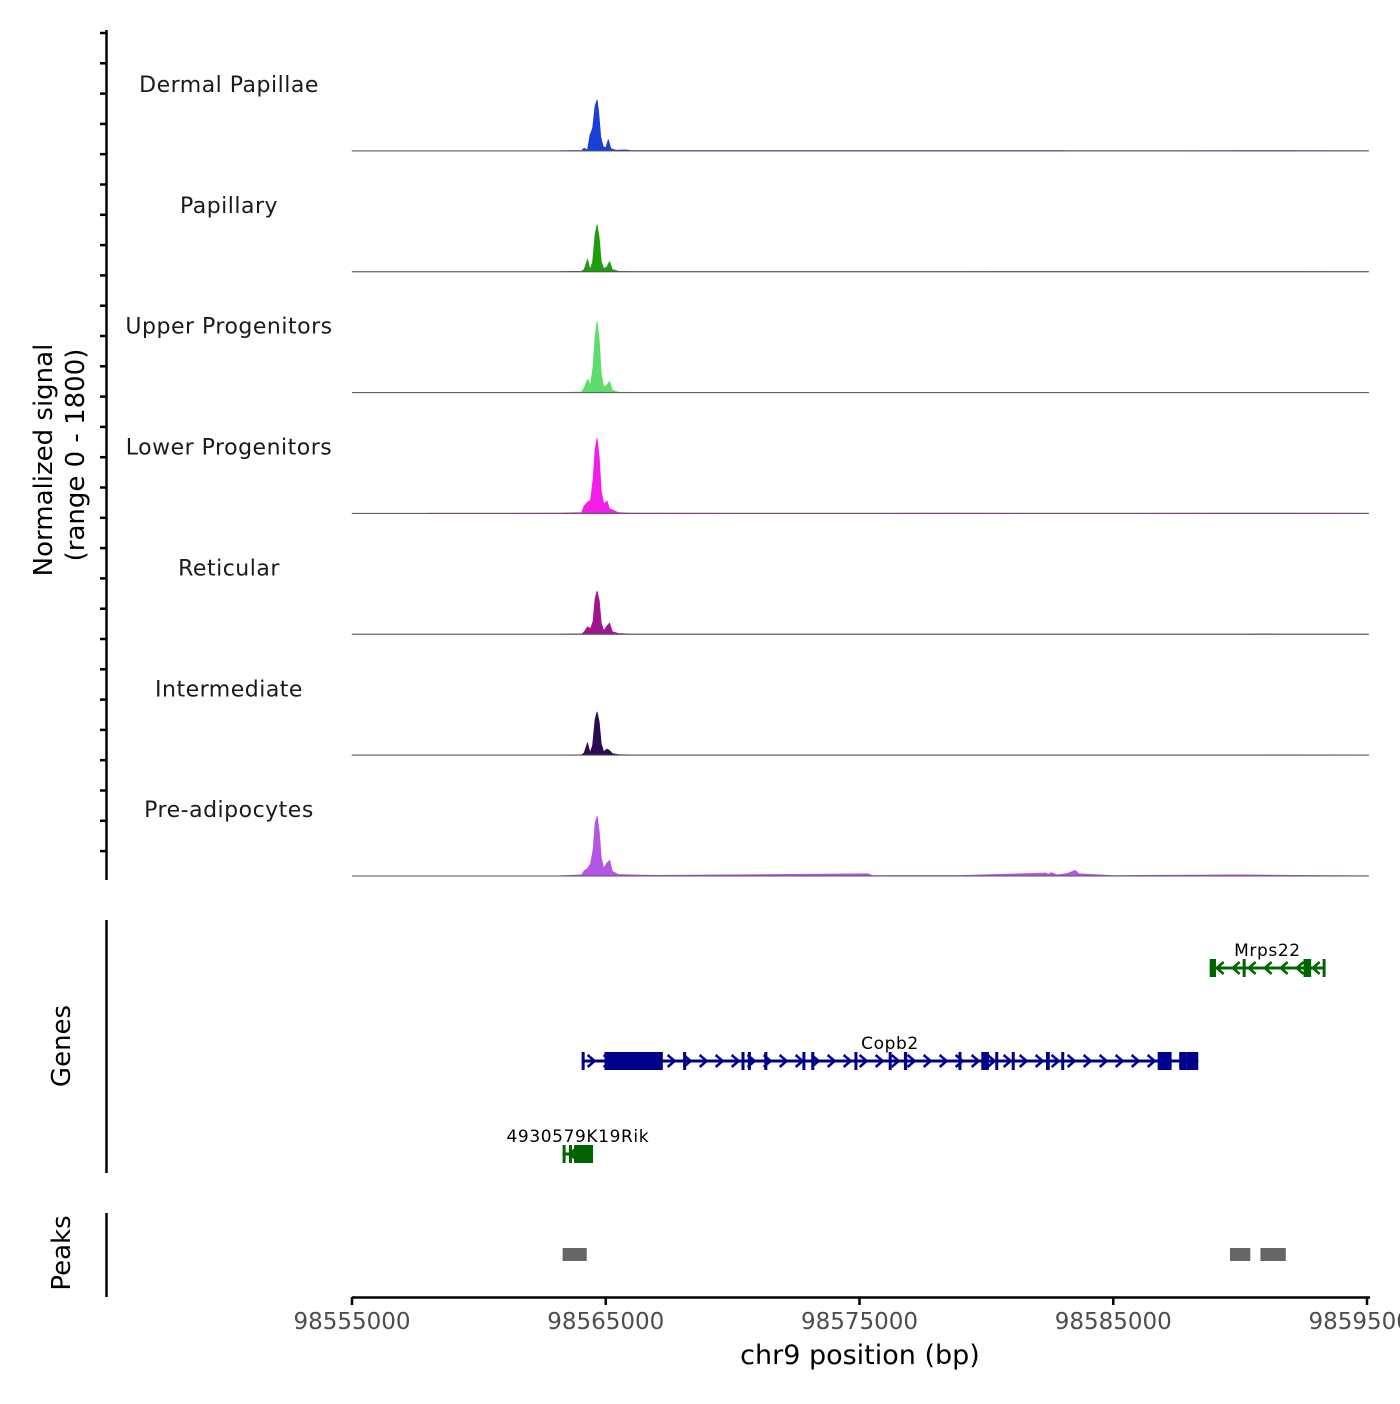 The width and height of the screenshot is (1400, 1404). What do you see at coordinates (860, 1355) in the screenshot?
I see `x-axis-title: chr9 position (bp)` at bounding box center [860, 1355].